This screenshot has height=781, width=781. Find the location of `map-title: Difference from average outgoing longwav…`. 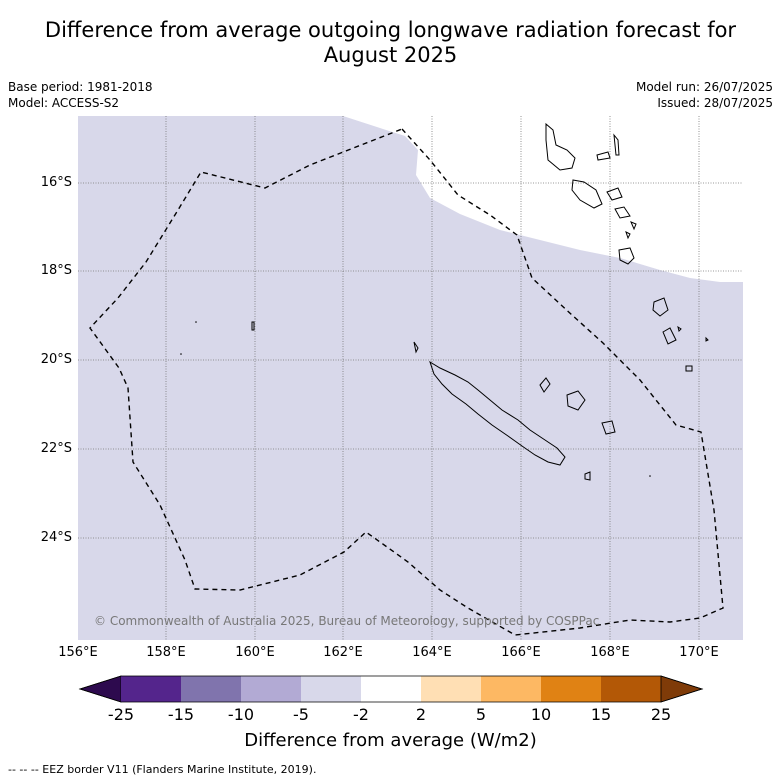

map-title: Difference from average outgoing longwav… is located at coordinates (390, 43).